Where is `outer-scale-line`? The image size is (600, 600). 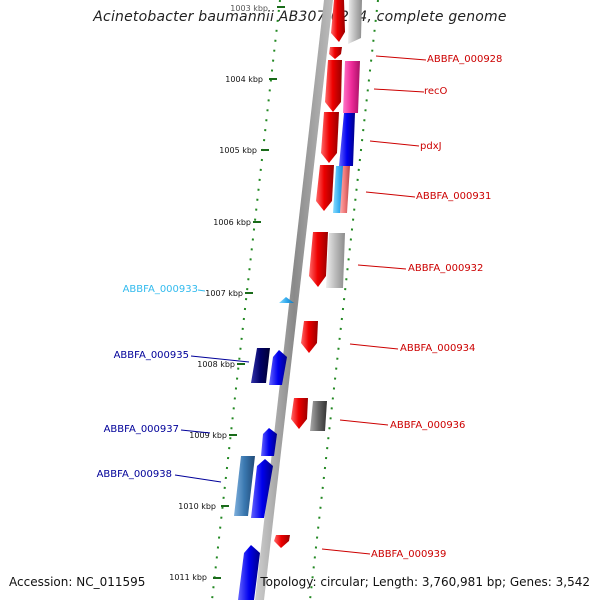 outer-scale-line is located at coordinates (246, 300).